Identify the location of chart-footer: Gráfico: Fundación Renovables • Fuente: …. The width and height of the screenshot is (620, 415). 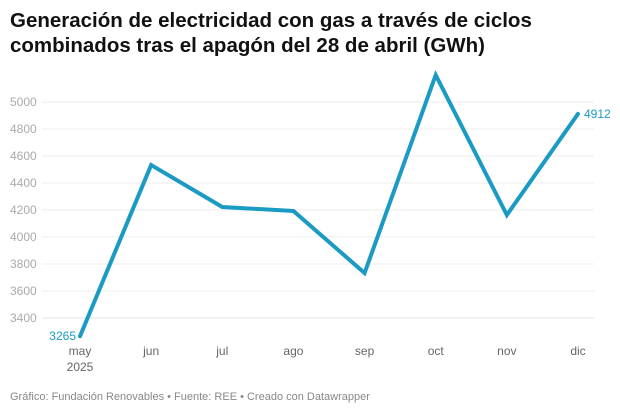
(190, 397).